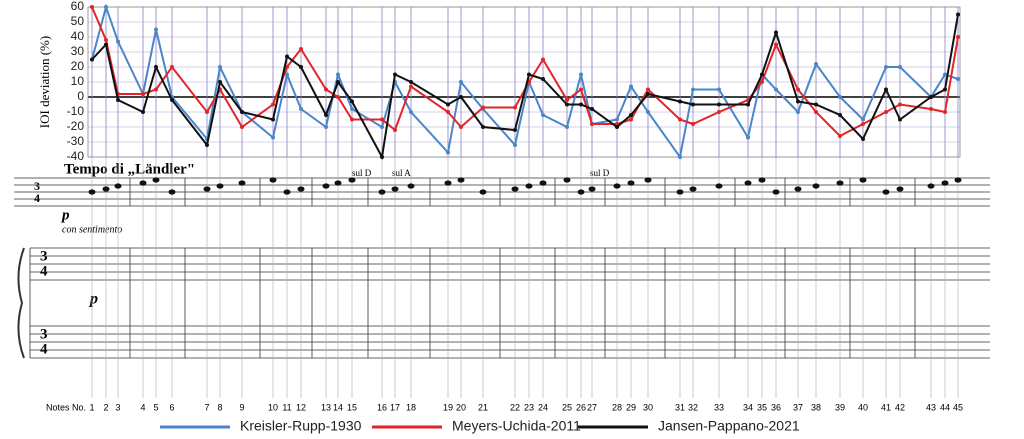  Describe the element at coordinates (719, 407) in the screenshot. I see `x-tick-label: 33` at that location.